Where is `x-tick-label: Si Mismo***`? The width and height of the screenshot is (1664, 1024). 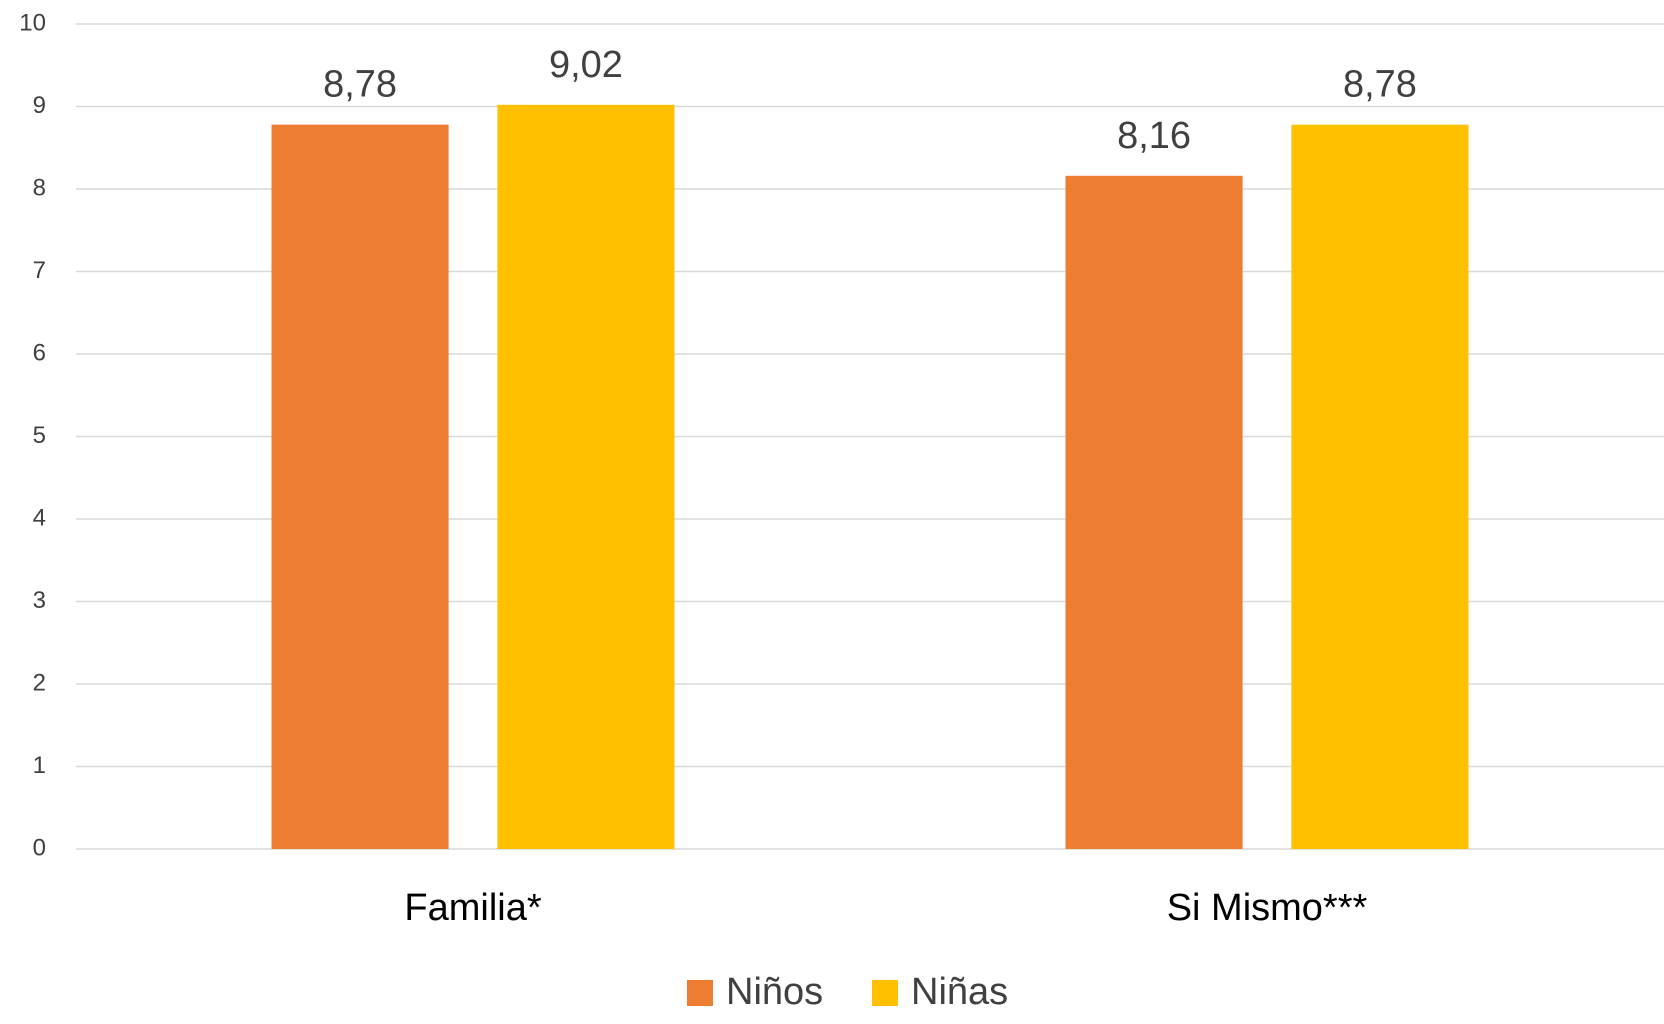 x-tick-label: Si Mismo*** is located at coordinates (1267, 908).